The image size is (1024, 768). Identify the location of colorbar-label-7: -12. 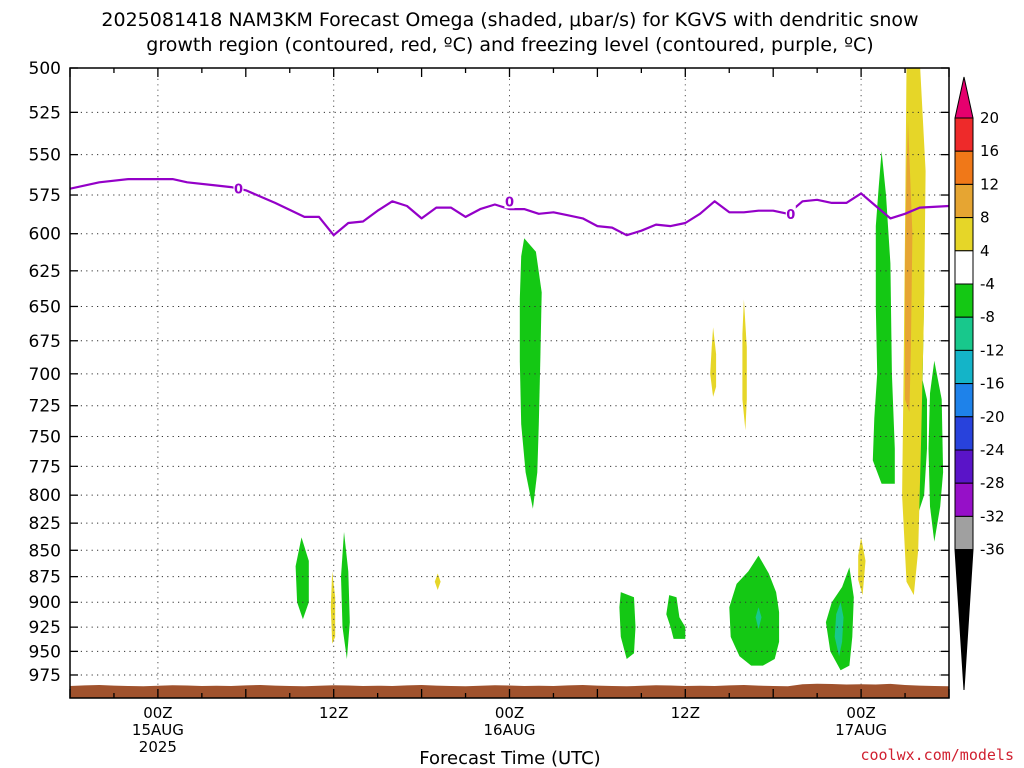
(992, 350).